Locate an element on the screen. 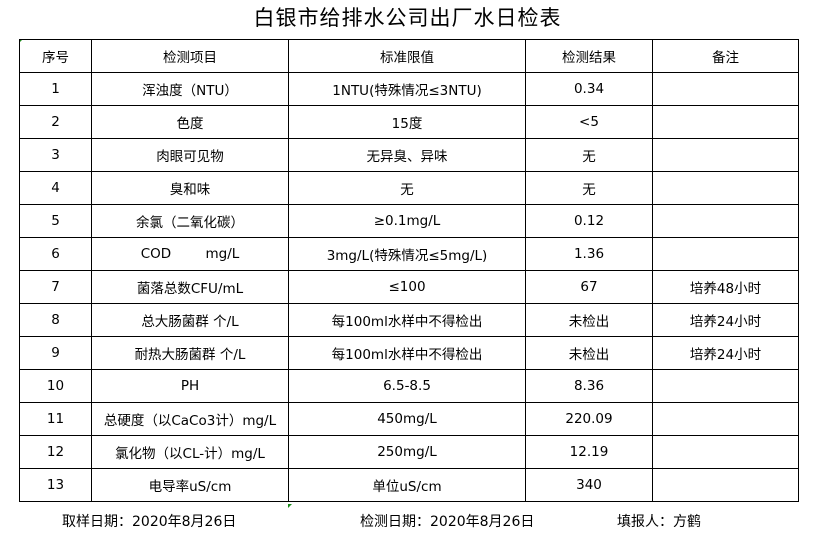 The image size is (815, 533). table-row: 4 臭和味无无 is located at coordinates (409, 188).